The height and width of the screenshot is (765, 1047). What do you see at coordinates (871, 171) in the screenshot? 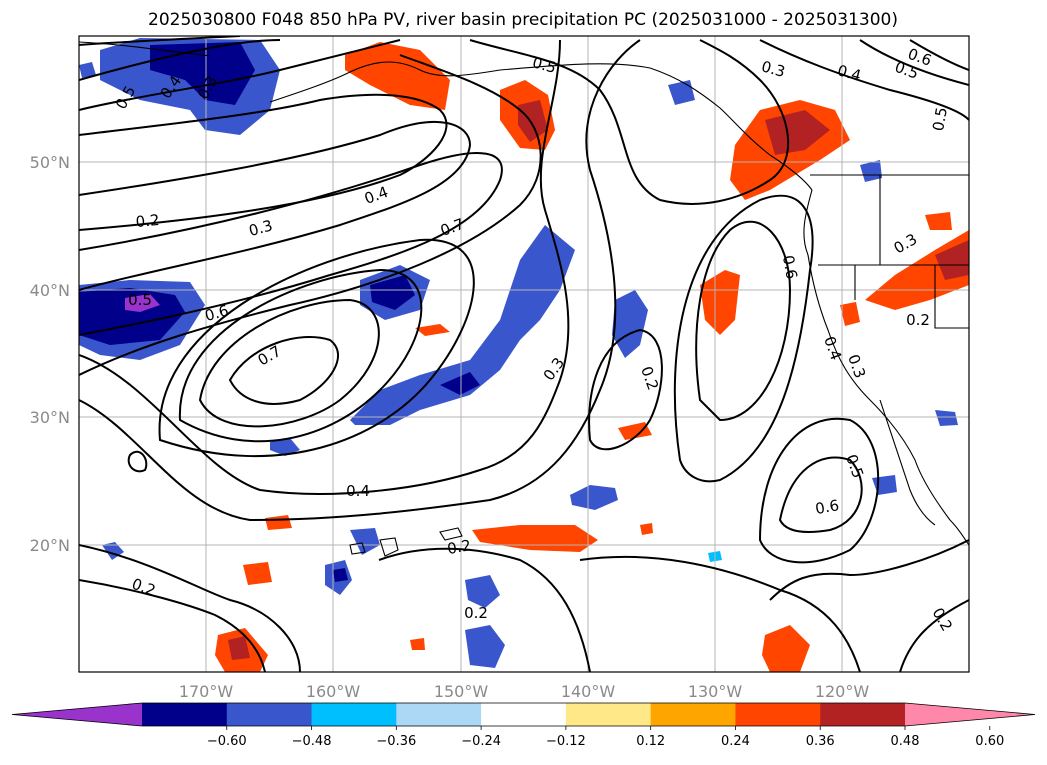
I see `neg-blob-pnw` at bounding box center [871, 171].